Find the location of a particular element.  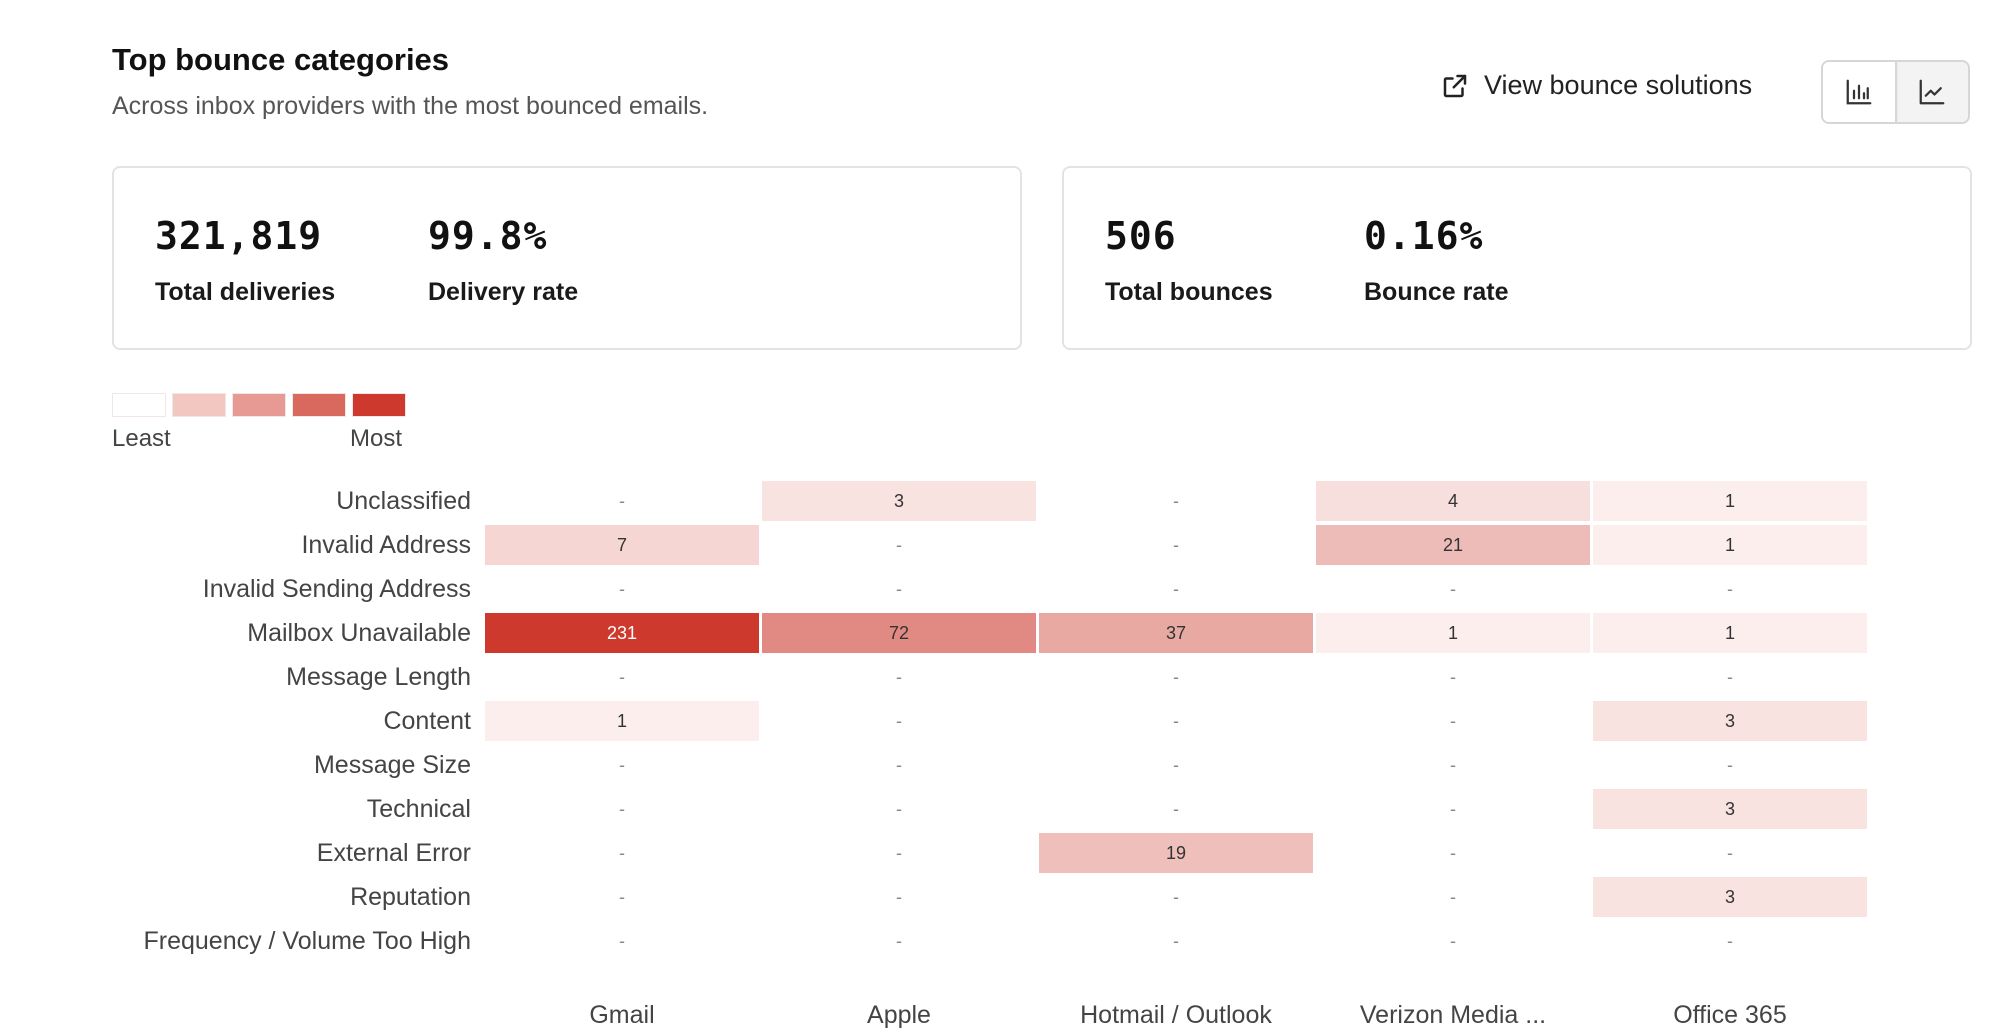

cell-value-label: 19 is located at coordinates (1176, 853).